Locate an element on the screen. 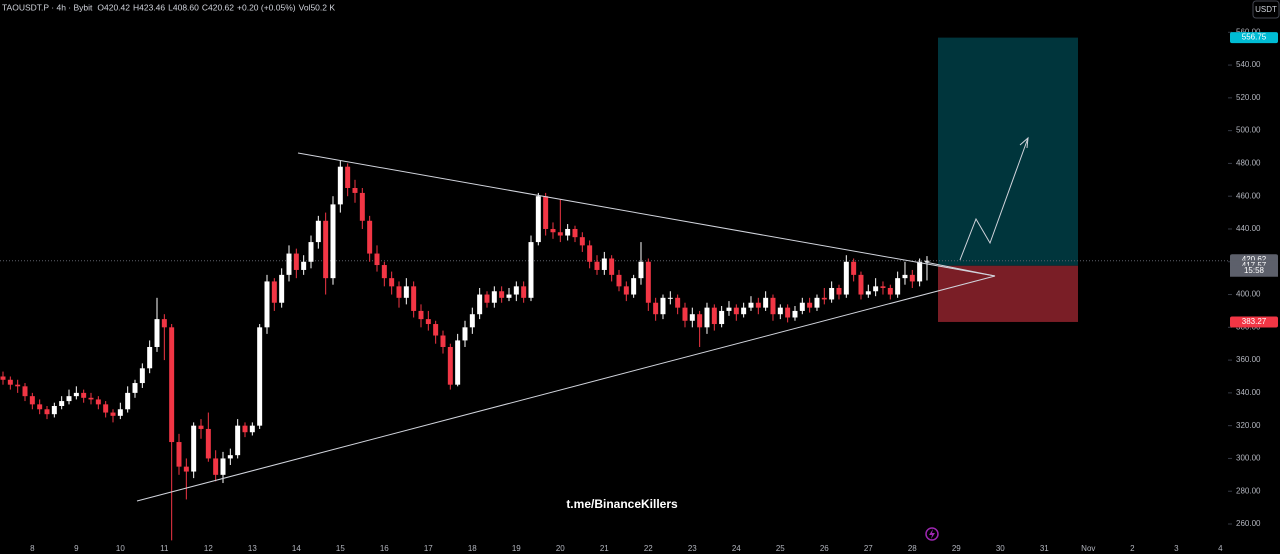 The height and width of the screenshot is (554, 1280). triangle-upper is located at coordinates (646, 214).